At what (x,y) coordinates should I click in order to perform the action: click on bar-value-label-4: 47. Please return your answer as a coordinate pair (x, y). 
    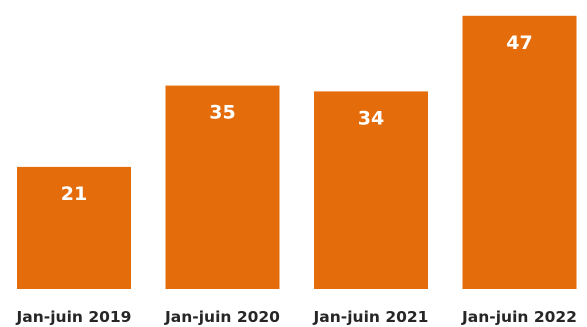
    Looking at the image, I should click on (519, 43).